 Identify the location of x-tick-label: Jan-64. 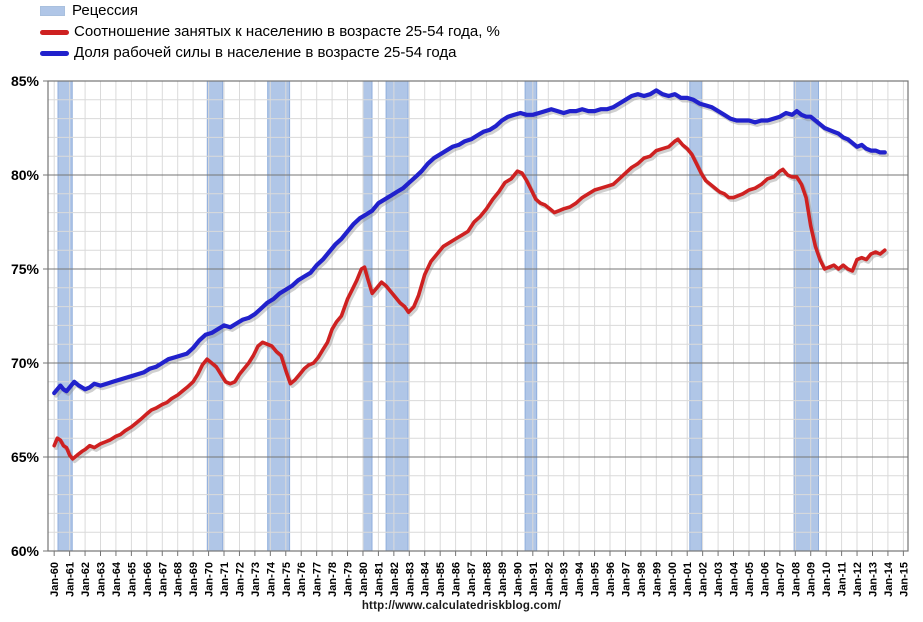
(117, 579).